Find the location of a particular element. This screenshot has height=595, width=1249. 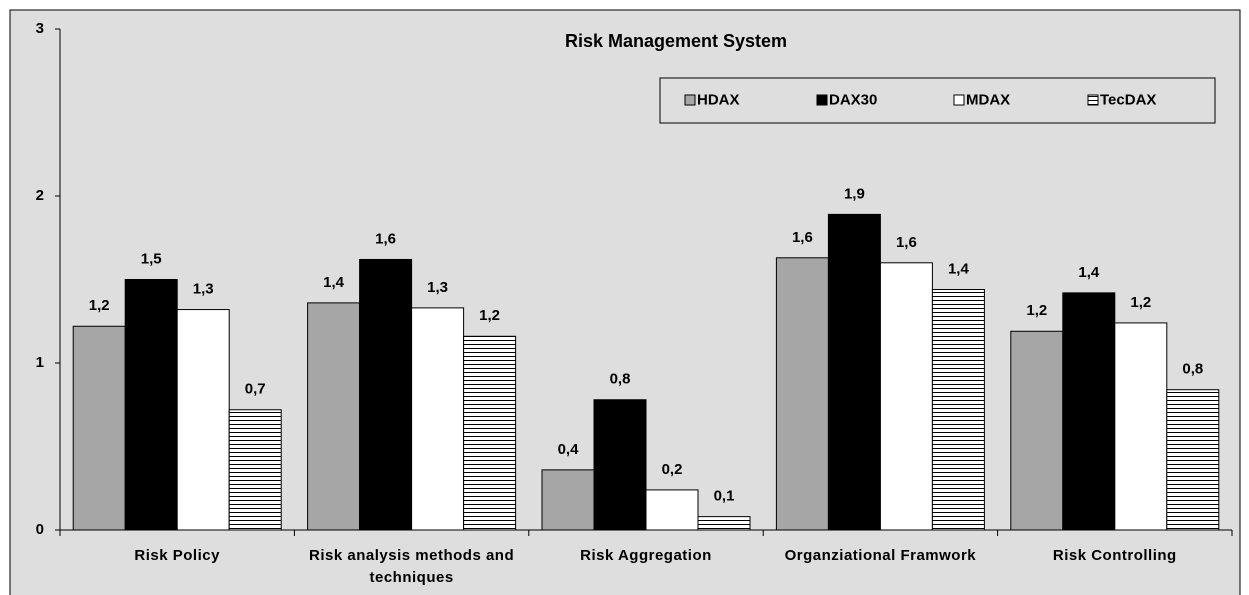

legend-label: DAX30 is located at coordinates (853, 99).